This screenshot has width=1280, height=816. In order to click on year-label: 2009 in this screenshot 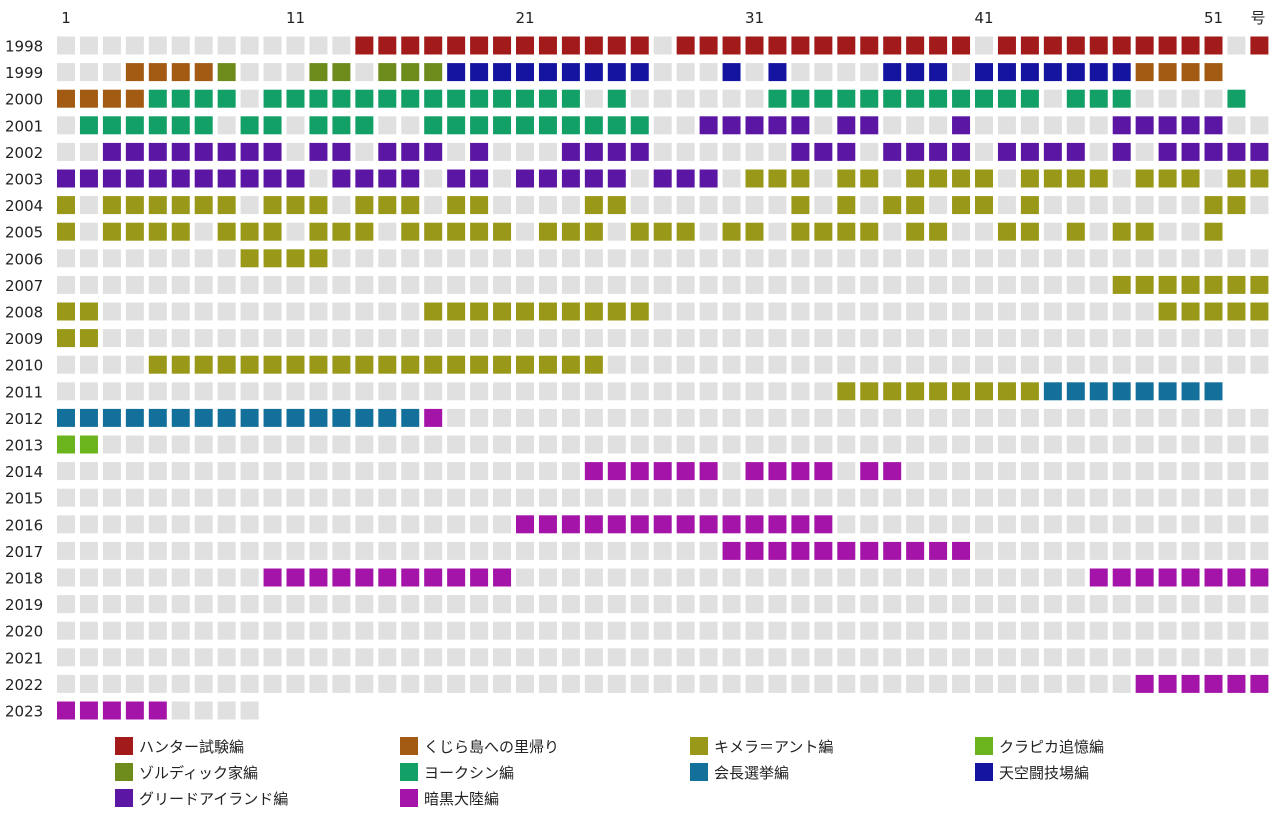, I will do `click(24, 339)`.